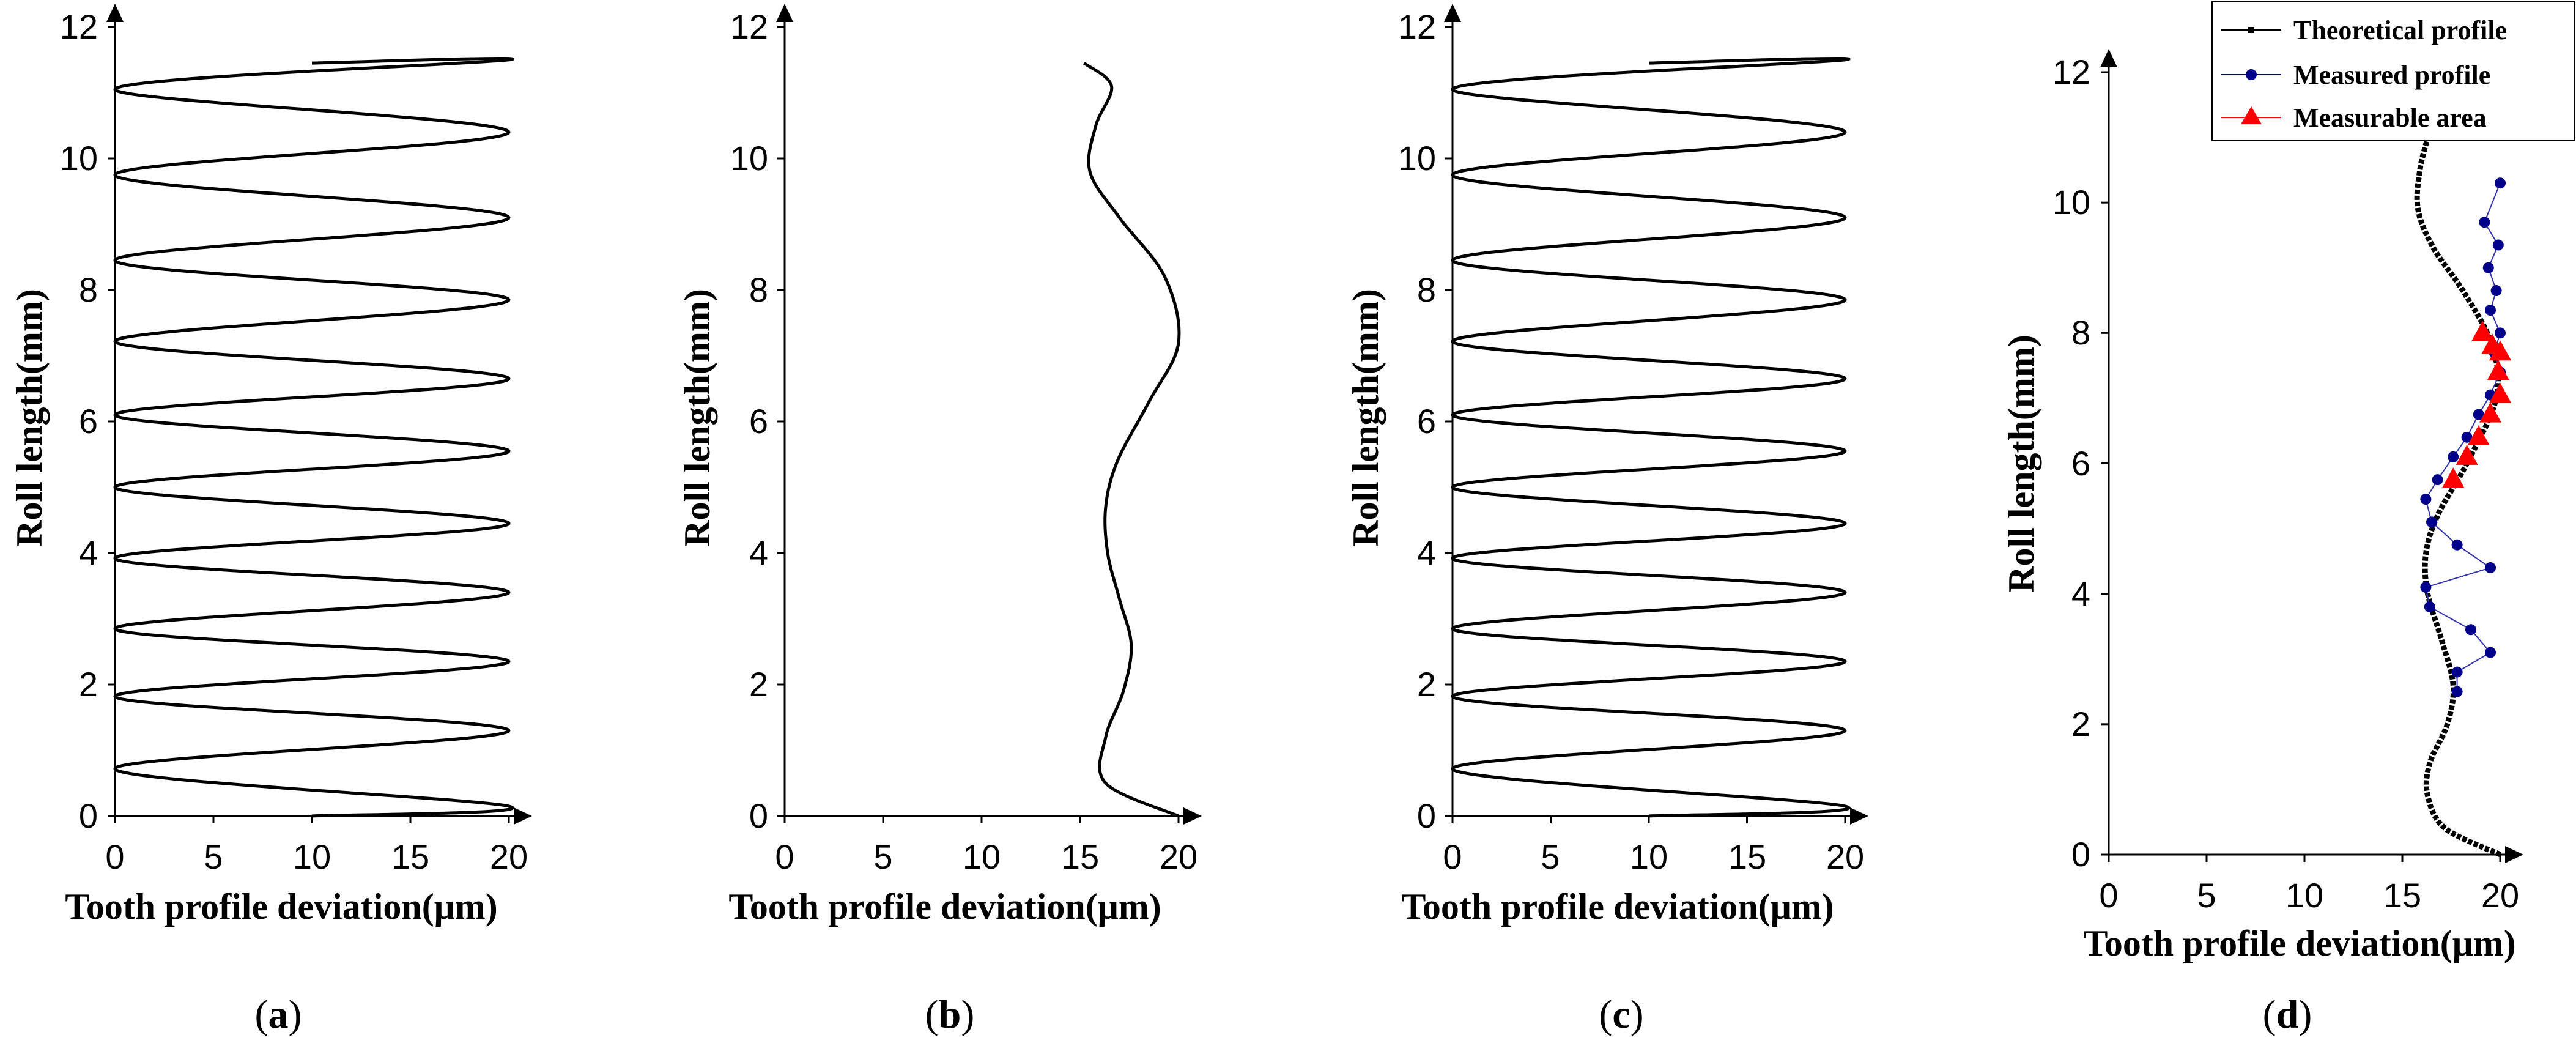 This screenshot has height=1054, width=2576. What do you see at coordinates (1178, 857) in the screenshot?
I see `panel-b-xtick: 20` at bounding box center [1178, 857].